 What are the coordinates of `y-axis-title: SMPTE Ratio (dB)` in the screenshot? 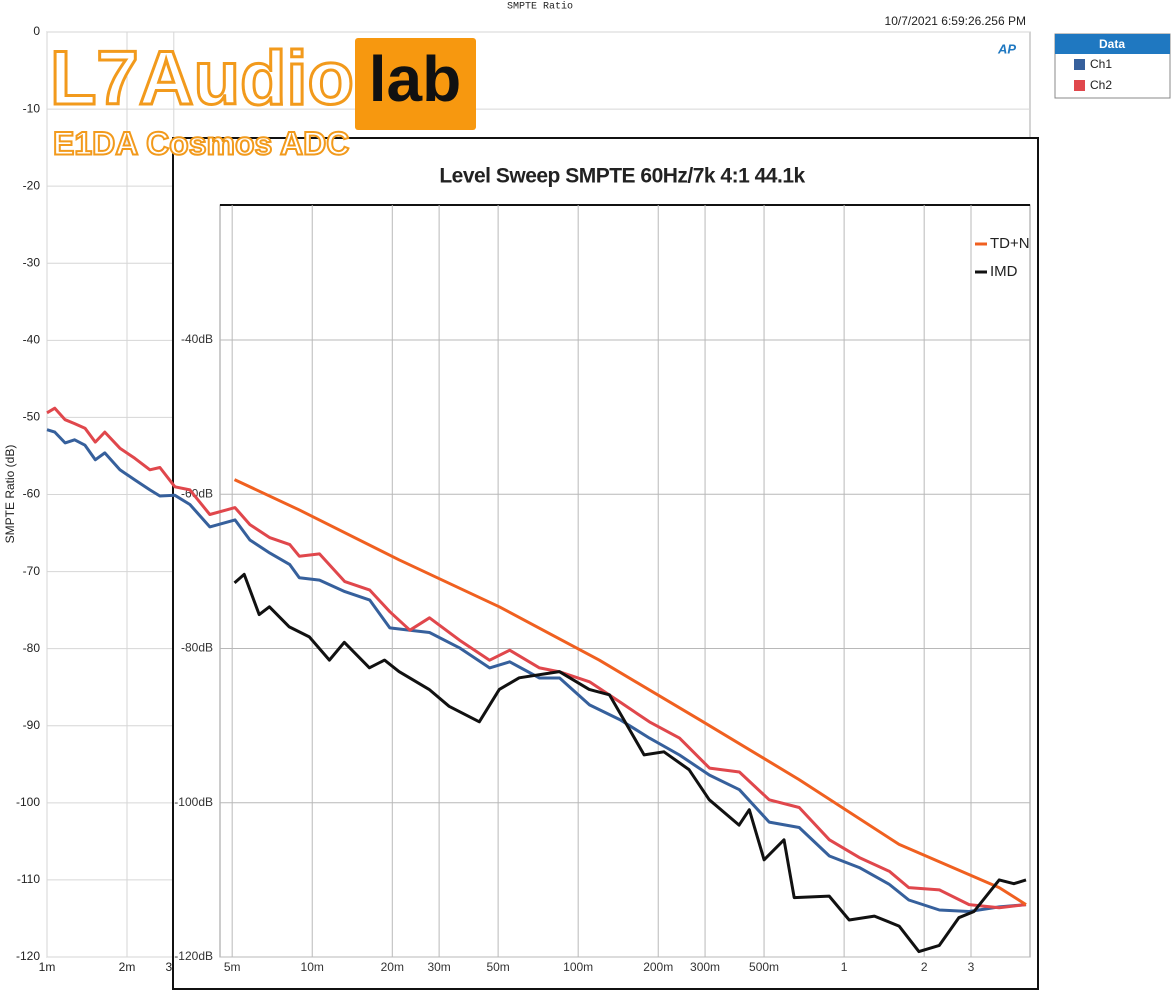 It's located at (10, 494).